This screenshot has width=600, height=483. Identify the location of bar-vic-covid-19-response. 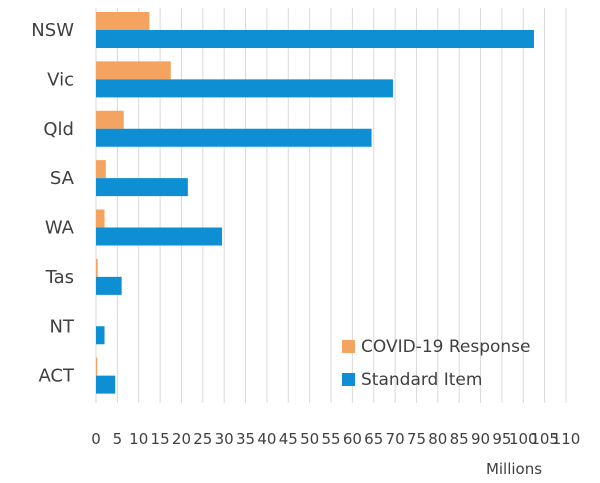
(133, 70).